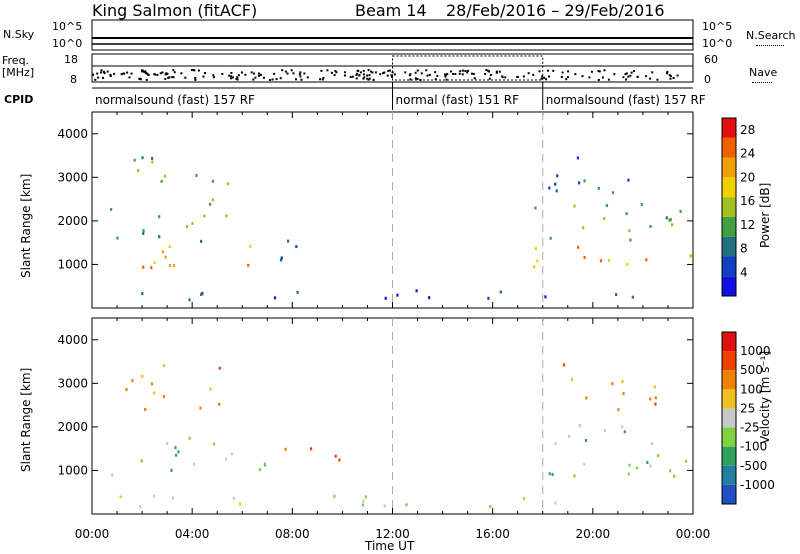 Image resolution: width=800 pixels, height=554 pixels. Describe the element at coordinates (626, 100) in the screenshot. I see `cpid-segment-label: normalsound (fast) 157 RF` at that location.